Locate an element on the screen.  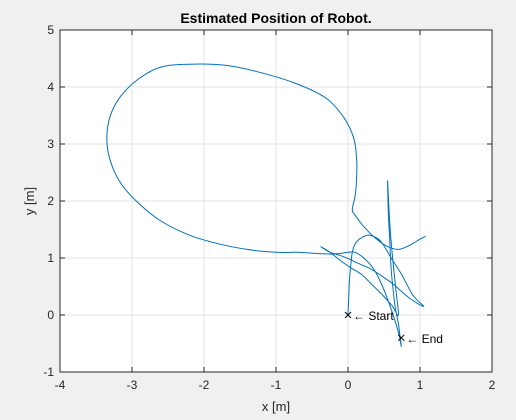
y-tick-label: 1 is located at coordinates (50, 258).